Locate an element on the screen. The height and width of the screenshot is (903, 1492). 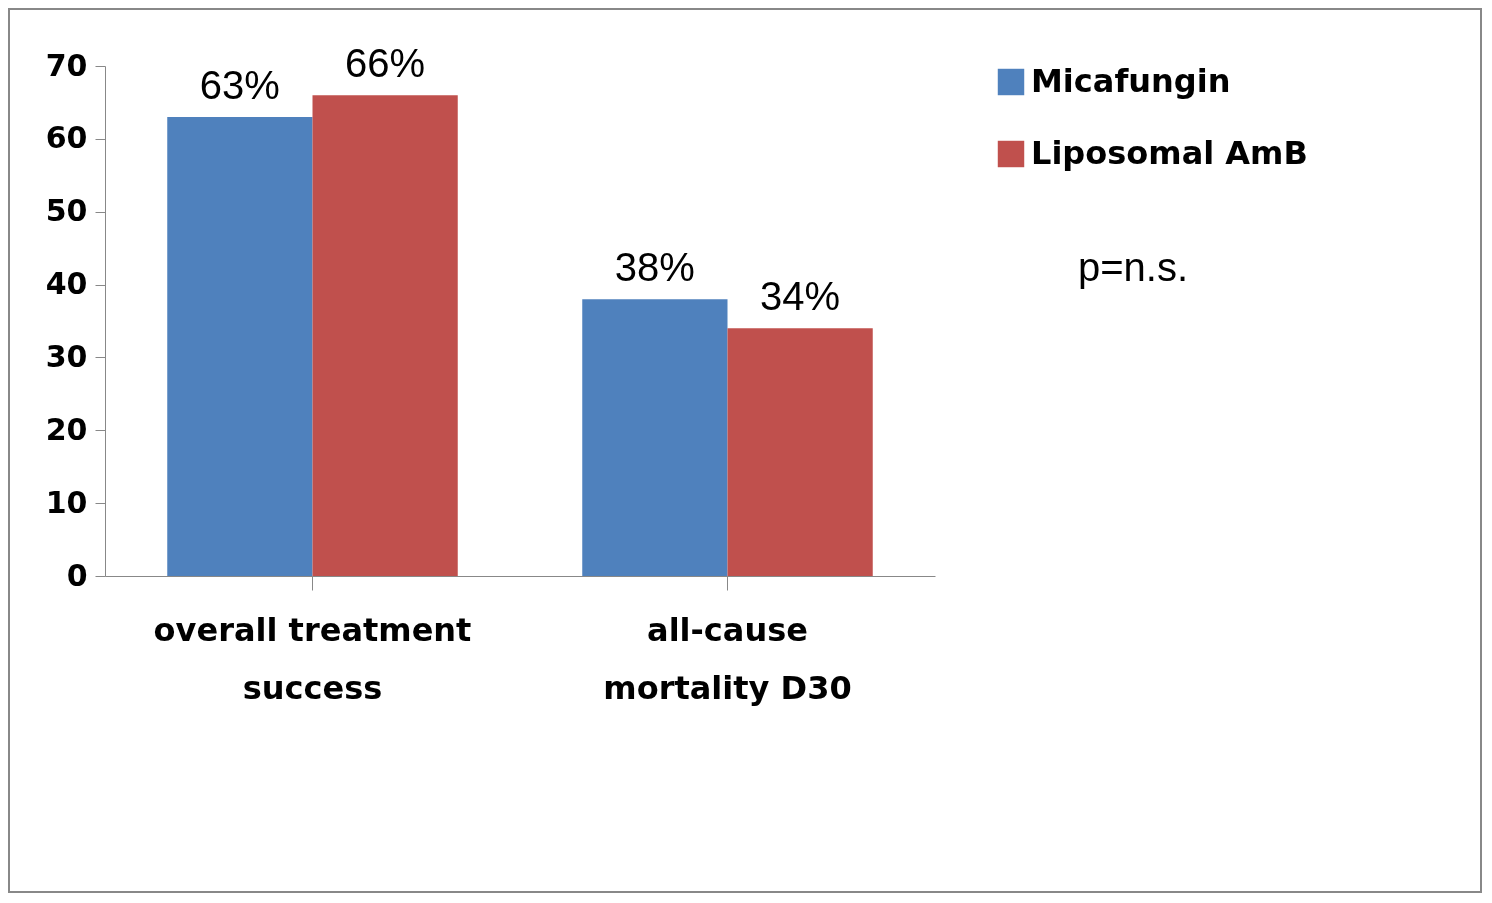
legend-label: Micafungin is located at coordinates (1131, 81).